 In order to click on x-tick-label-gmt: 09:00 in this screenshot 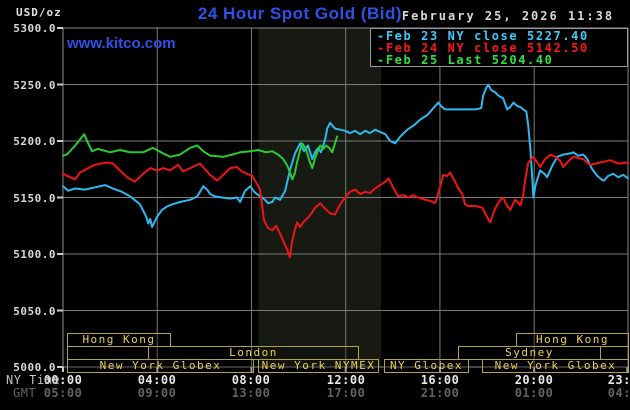, I will do `click(157, 393)`.